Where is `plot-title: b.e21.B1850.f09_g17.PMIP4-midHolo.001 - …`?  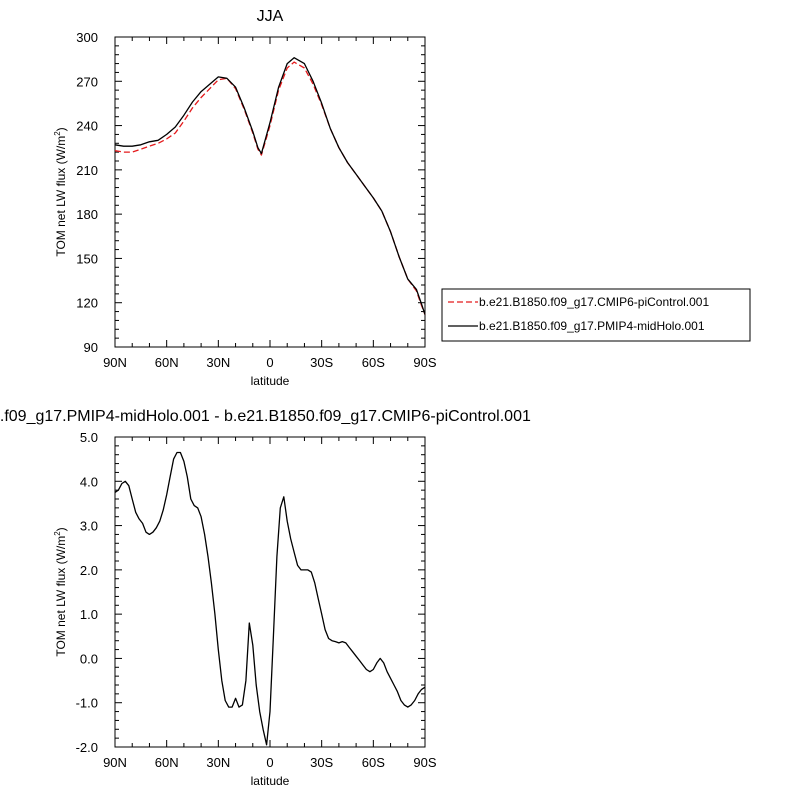
plot-title: b.e21.B1850.f09_g17.PMIP4-midHolo.001 - … is located at coordinates (265, 416).